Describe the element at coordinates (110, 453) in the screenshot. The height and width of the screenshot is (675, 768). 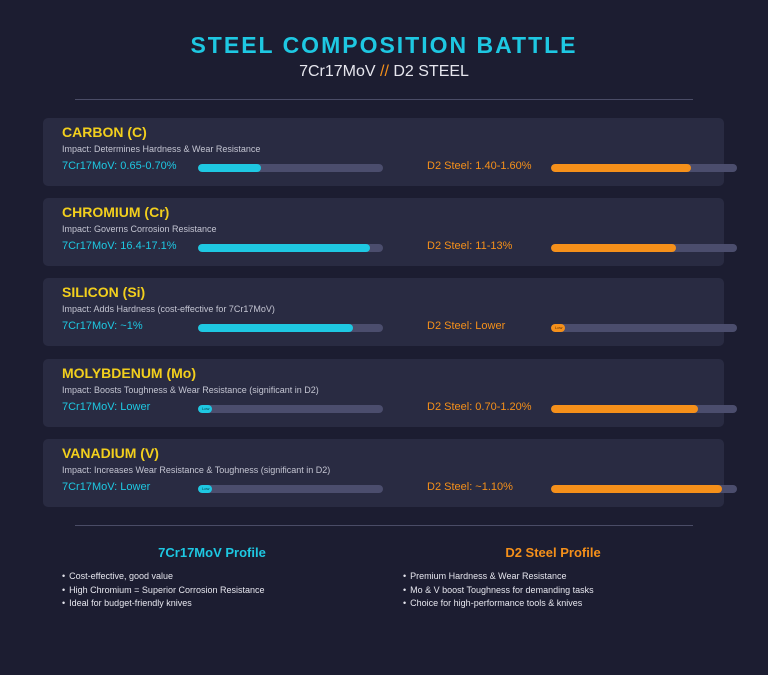
I see `element-name: VANADIUM (V)` at that location.